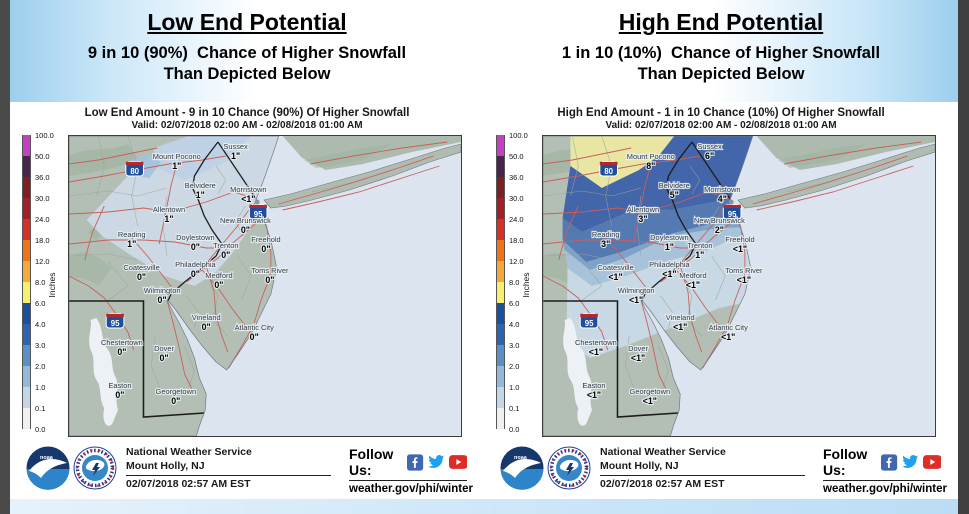 The image size is (969, 514). What do you see at coordinates (721, 74) in the screenshot?
I see `high-end-subtitle-2: Than Depicted Below` at bounding box center [721, 74].